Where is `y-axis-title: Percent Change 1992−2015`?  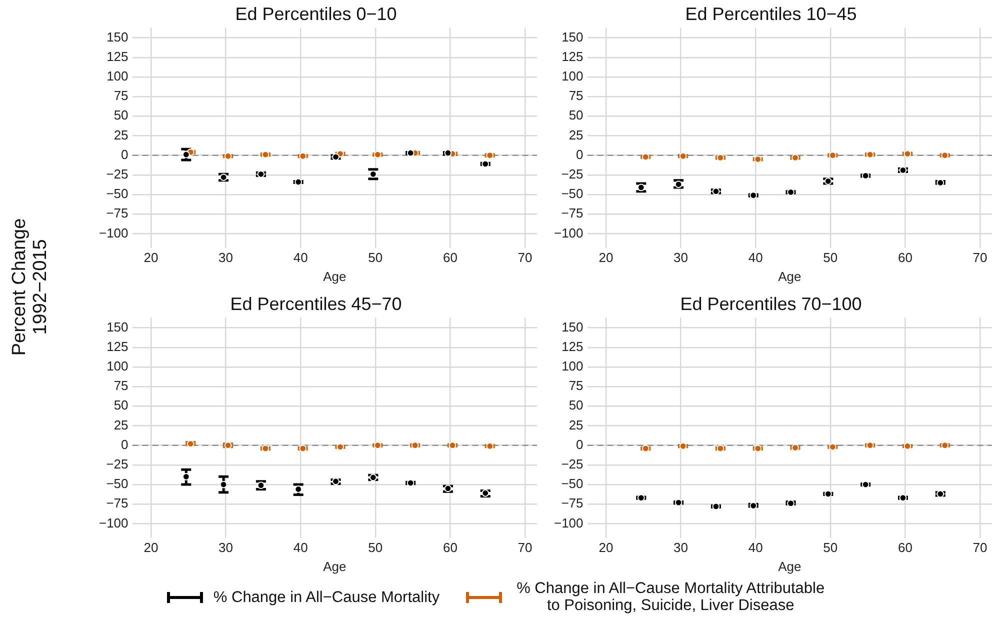 y-axis-title: Percent Change 1992−2015 is located at coordinates (30, 287).